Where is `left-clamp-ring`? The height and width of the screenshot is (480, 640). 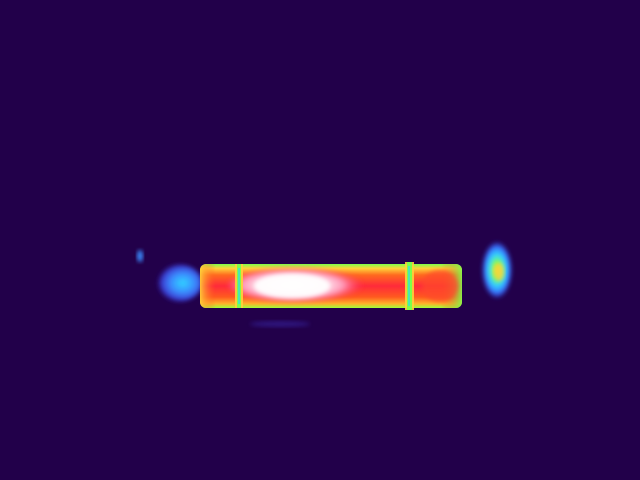
left-clamp-ring is located at coordinates (239, 286).